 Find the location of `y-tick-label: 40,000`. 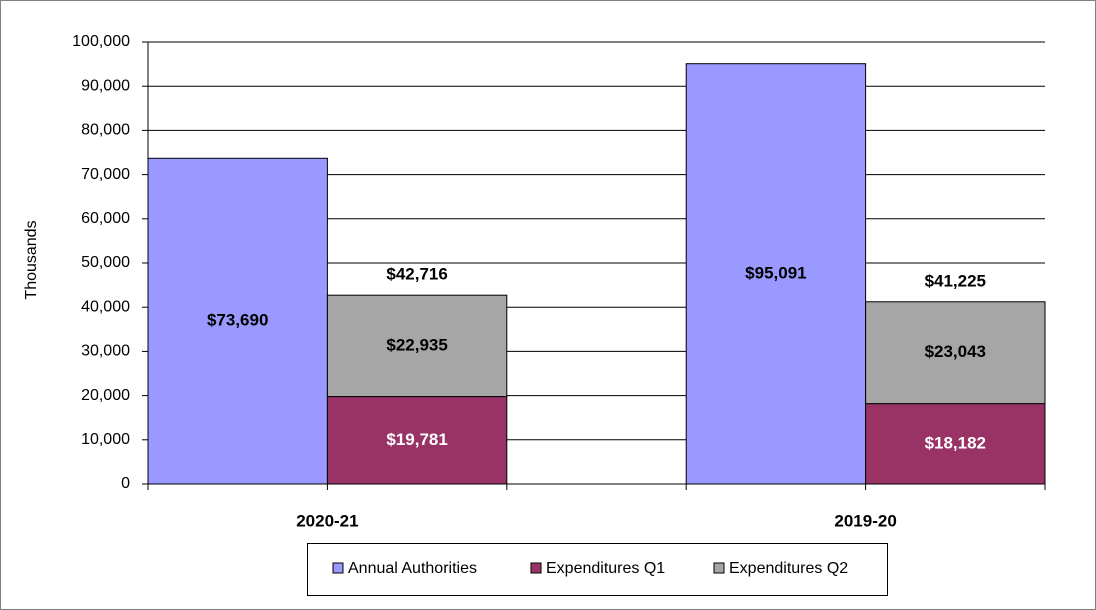

y-tick-label: 40,000 is located at coordinates (105, 306).